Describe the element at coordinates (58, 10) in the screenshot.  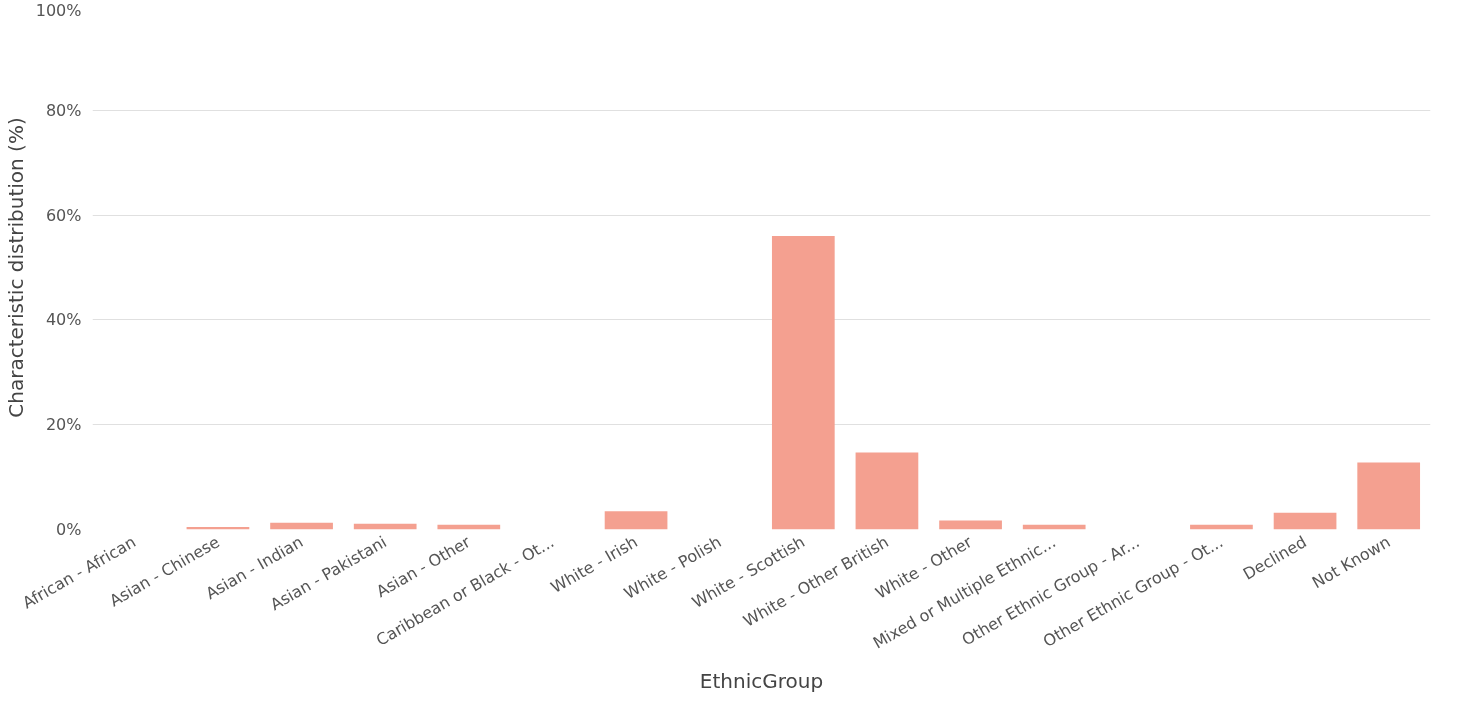
I see `y-tick-label: 100%` at that location.